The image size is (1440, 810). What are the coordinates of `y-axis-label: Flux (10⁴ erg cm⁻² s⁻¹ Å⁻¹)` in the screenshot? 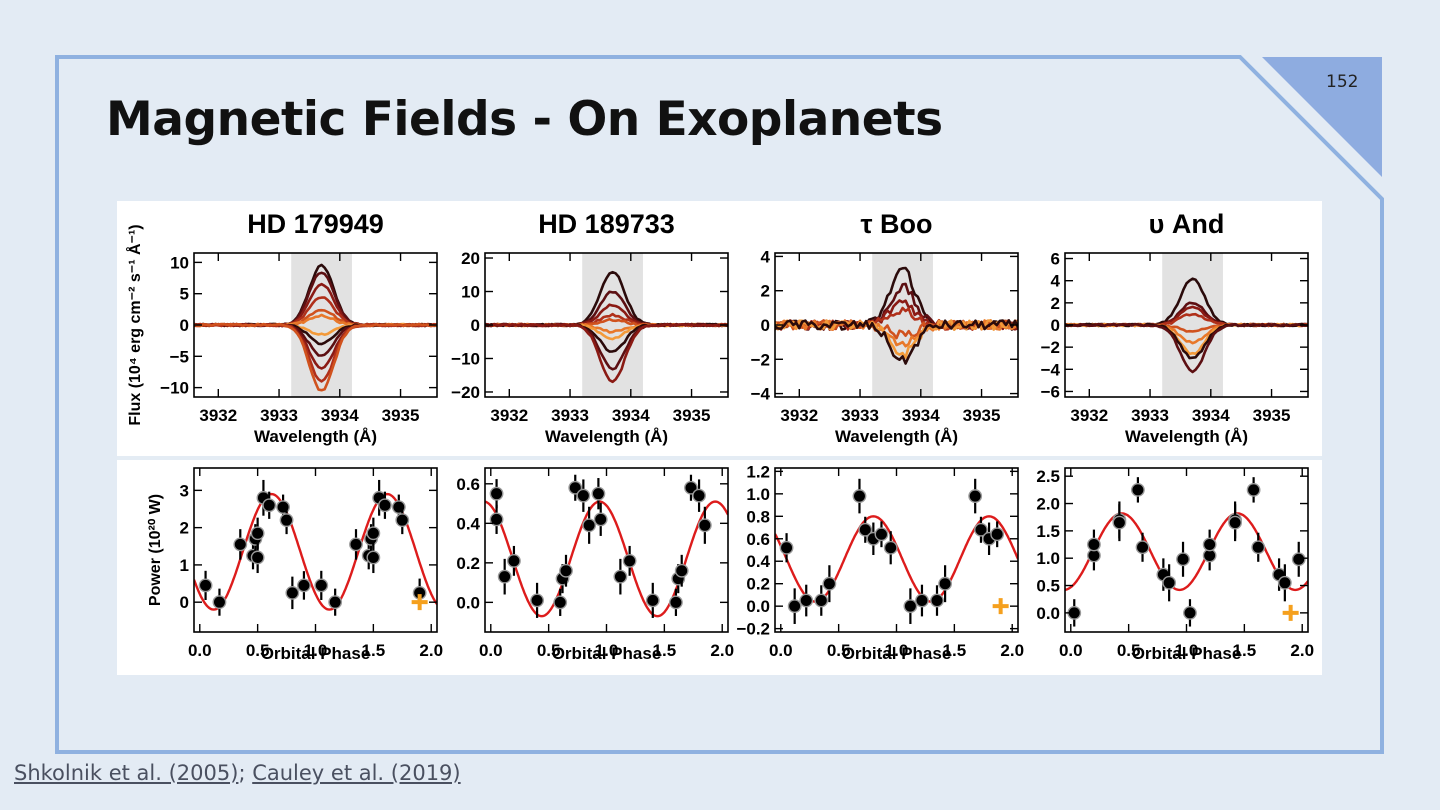 It's located at (134, 324).